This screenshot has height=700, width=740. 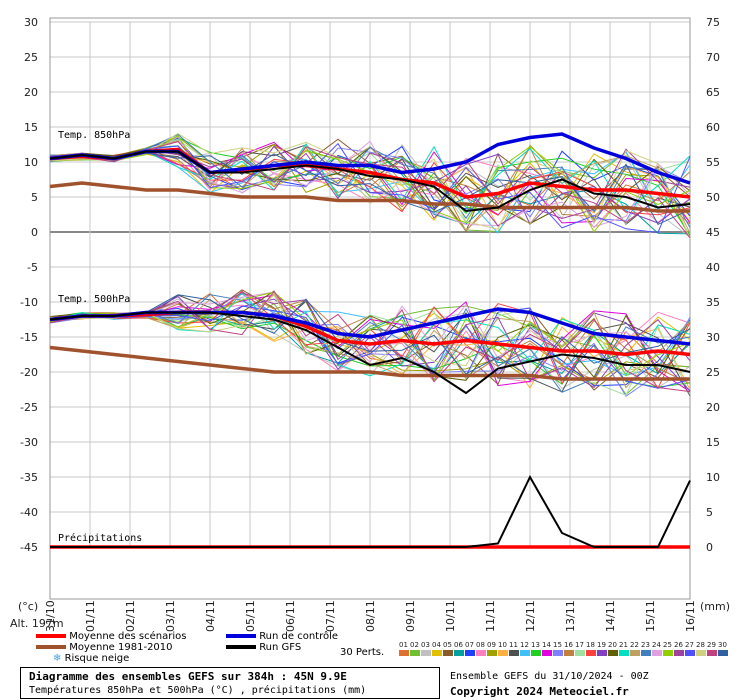 What do you see at coordinates (623, 645) in the screenshot?
I see `pert-number: 21` at bounding box center [623, 645].